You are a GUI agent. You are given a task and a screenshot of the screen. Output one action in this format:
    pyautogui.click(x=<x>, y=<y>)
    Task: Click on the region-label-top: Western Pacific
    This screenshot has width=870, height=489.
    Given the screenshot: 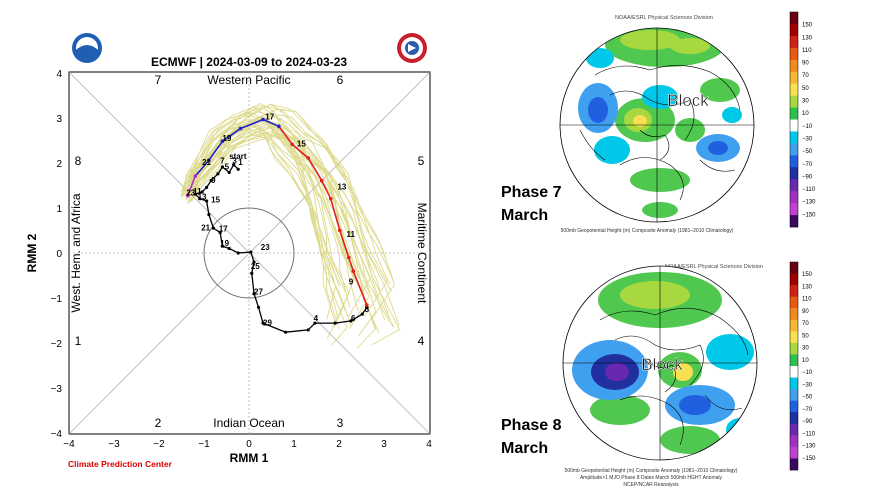 What is the action you would take?
    pyautogui.click(x=248, y=80)
    